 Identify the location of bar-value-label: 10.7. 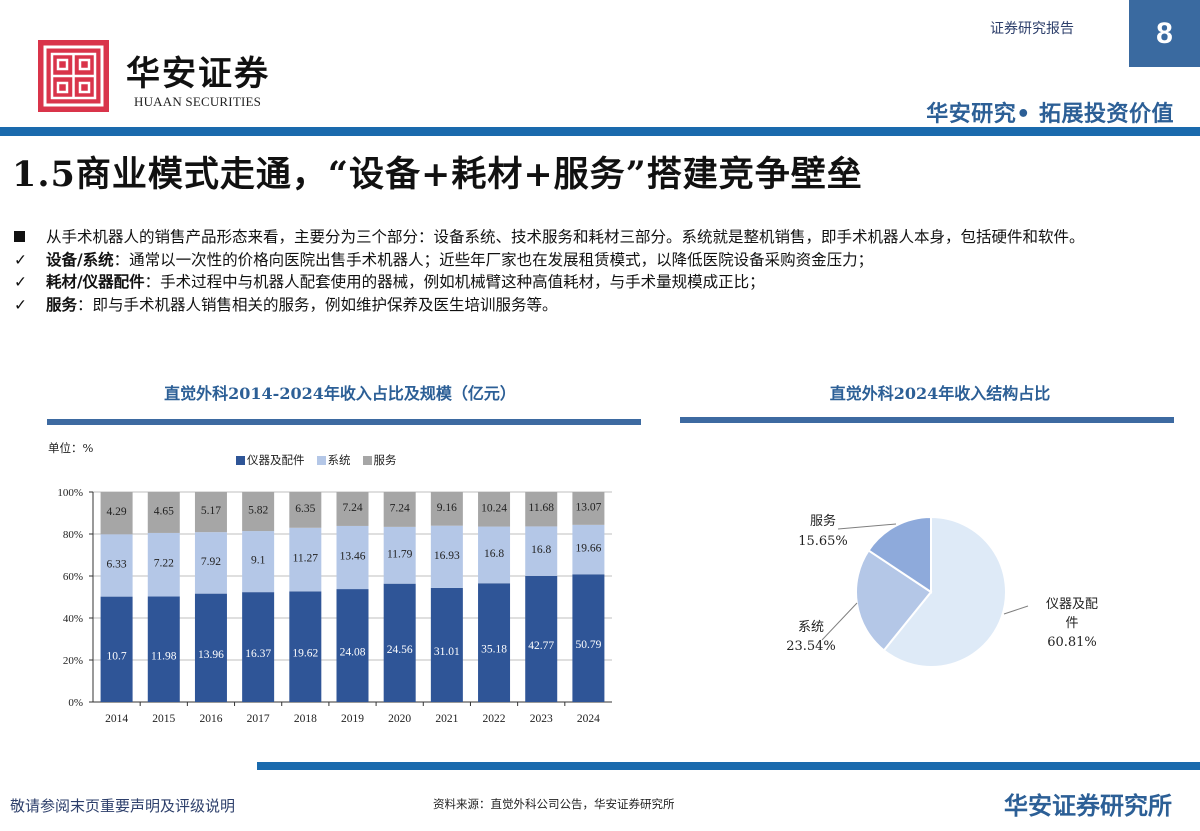
(117, 656).